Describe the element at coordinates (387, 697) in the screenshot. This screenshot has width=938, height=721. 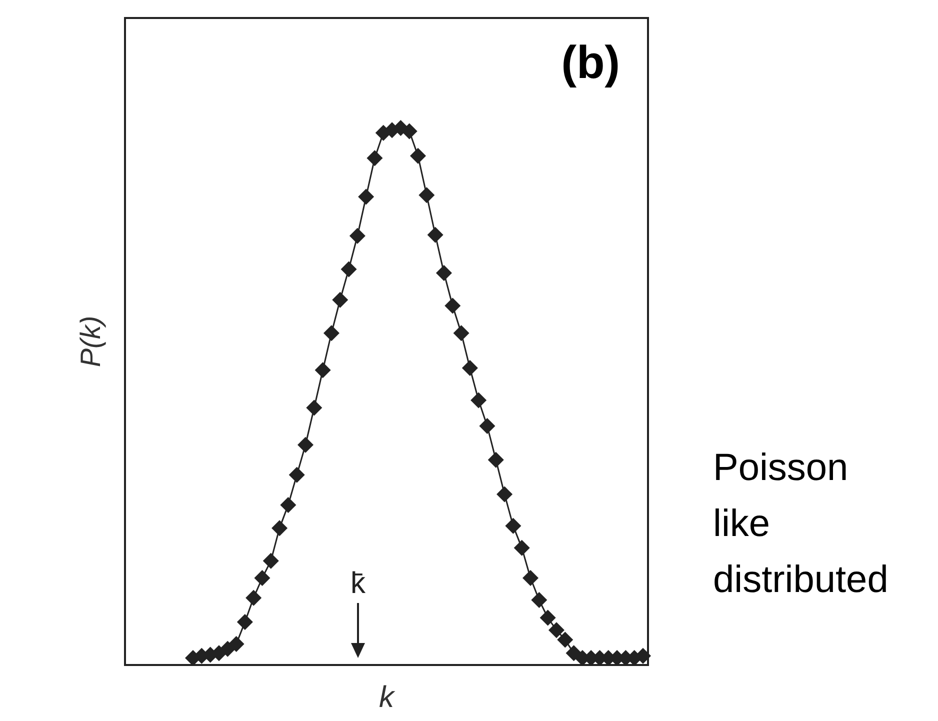
I see `x-axis-title: k` at that location.